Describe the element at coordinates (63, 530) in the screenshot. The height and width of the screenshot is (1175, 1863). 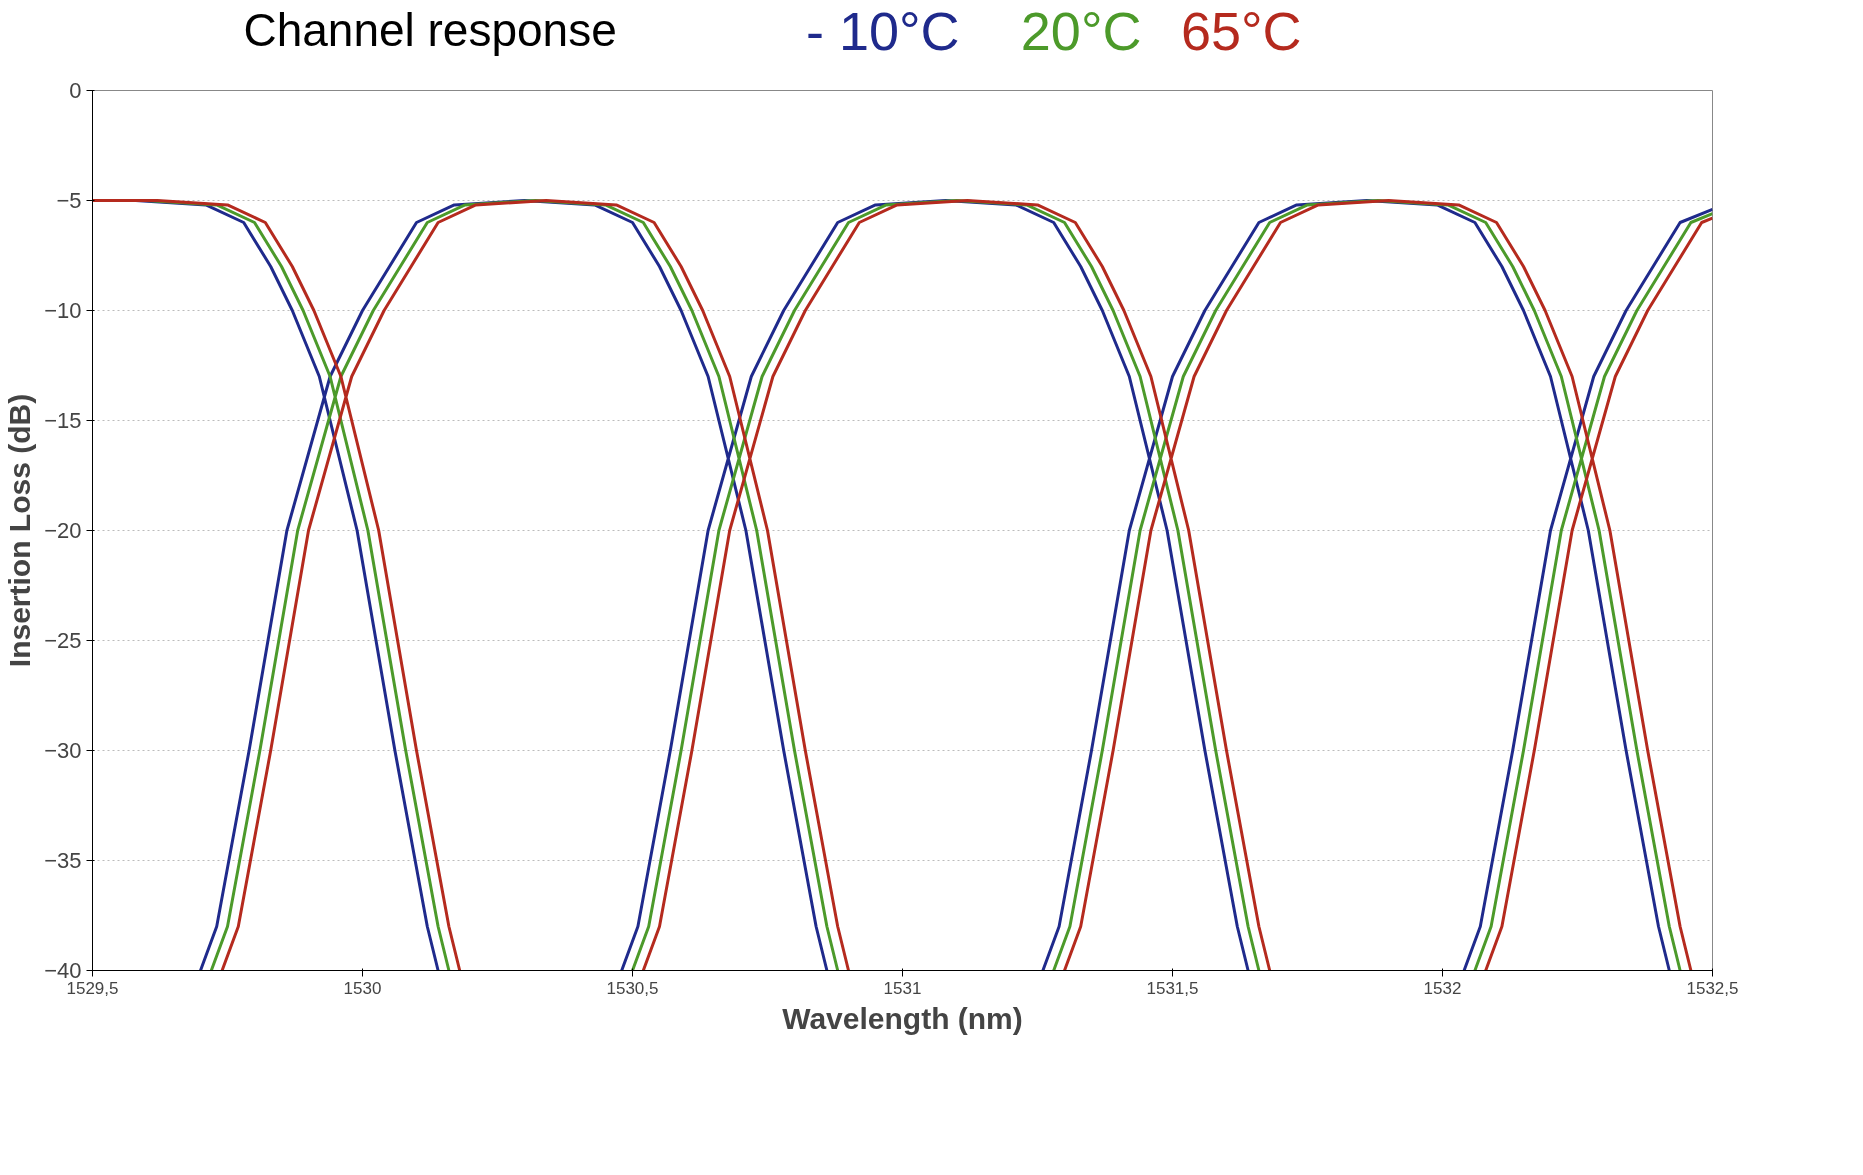
I see `y-tick-label: −20` at that location.